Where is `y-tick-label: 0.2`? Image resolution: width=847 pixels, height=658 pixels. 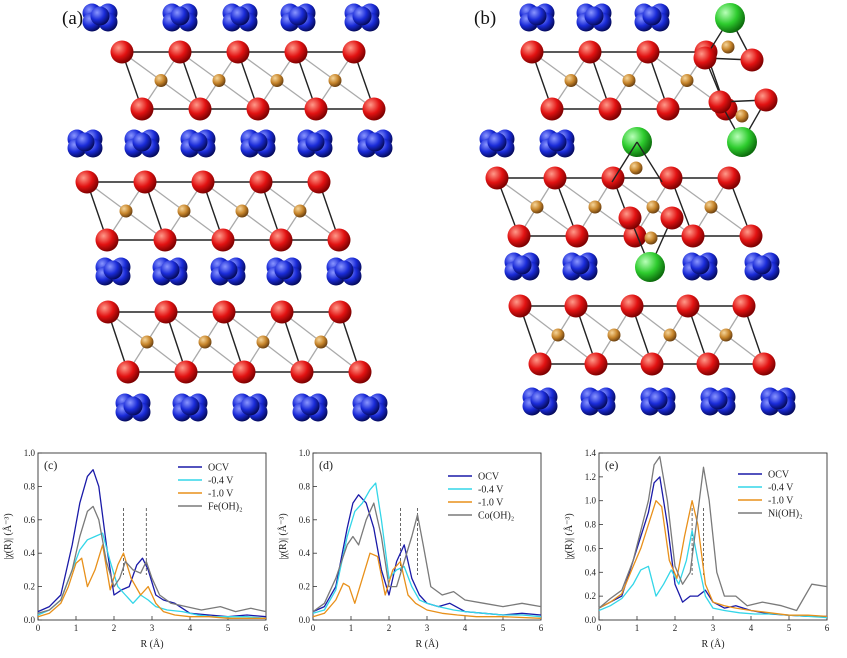
y-tick-label: 0.2 is located at coordinates (29, 587).